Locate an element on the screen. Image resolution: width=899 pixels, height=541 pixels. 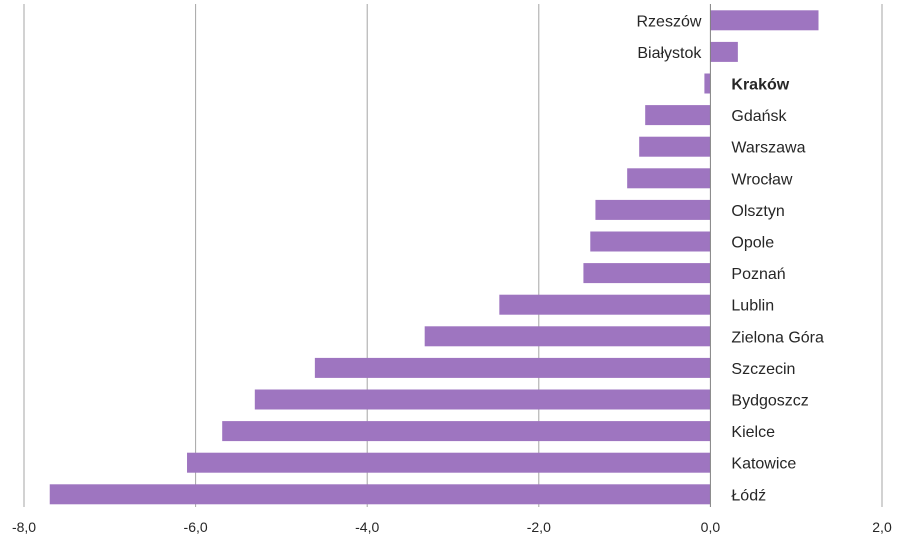
category-label: Katowice is located at coordinates (763, 464).